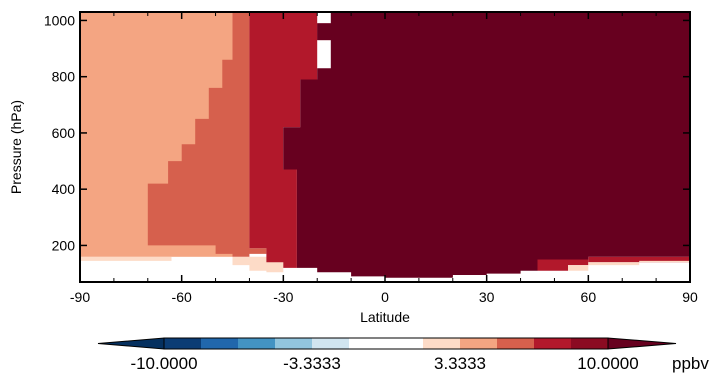 Image resolution: width=718 pixels, height=376 pixels. What do you see at coordinates (487, 297) in the screenshot?
I see `x-tick-label: 30` at bounding box center [487, 297].